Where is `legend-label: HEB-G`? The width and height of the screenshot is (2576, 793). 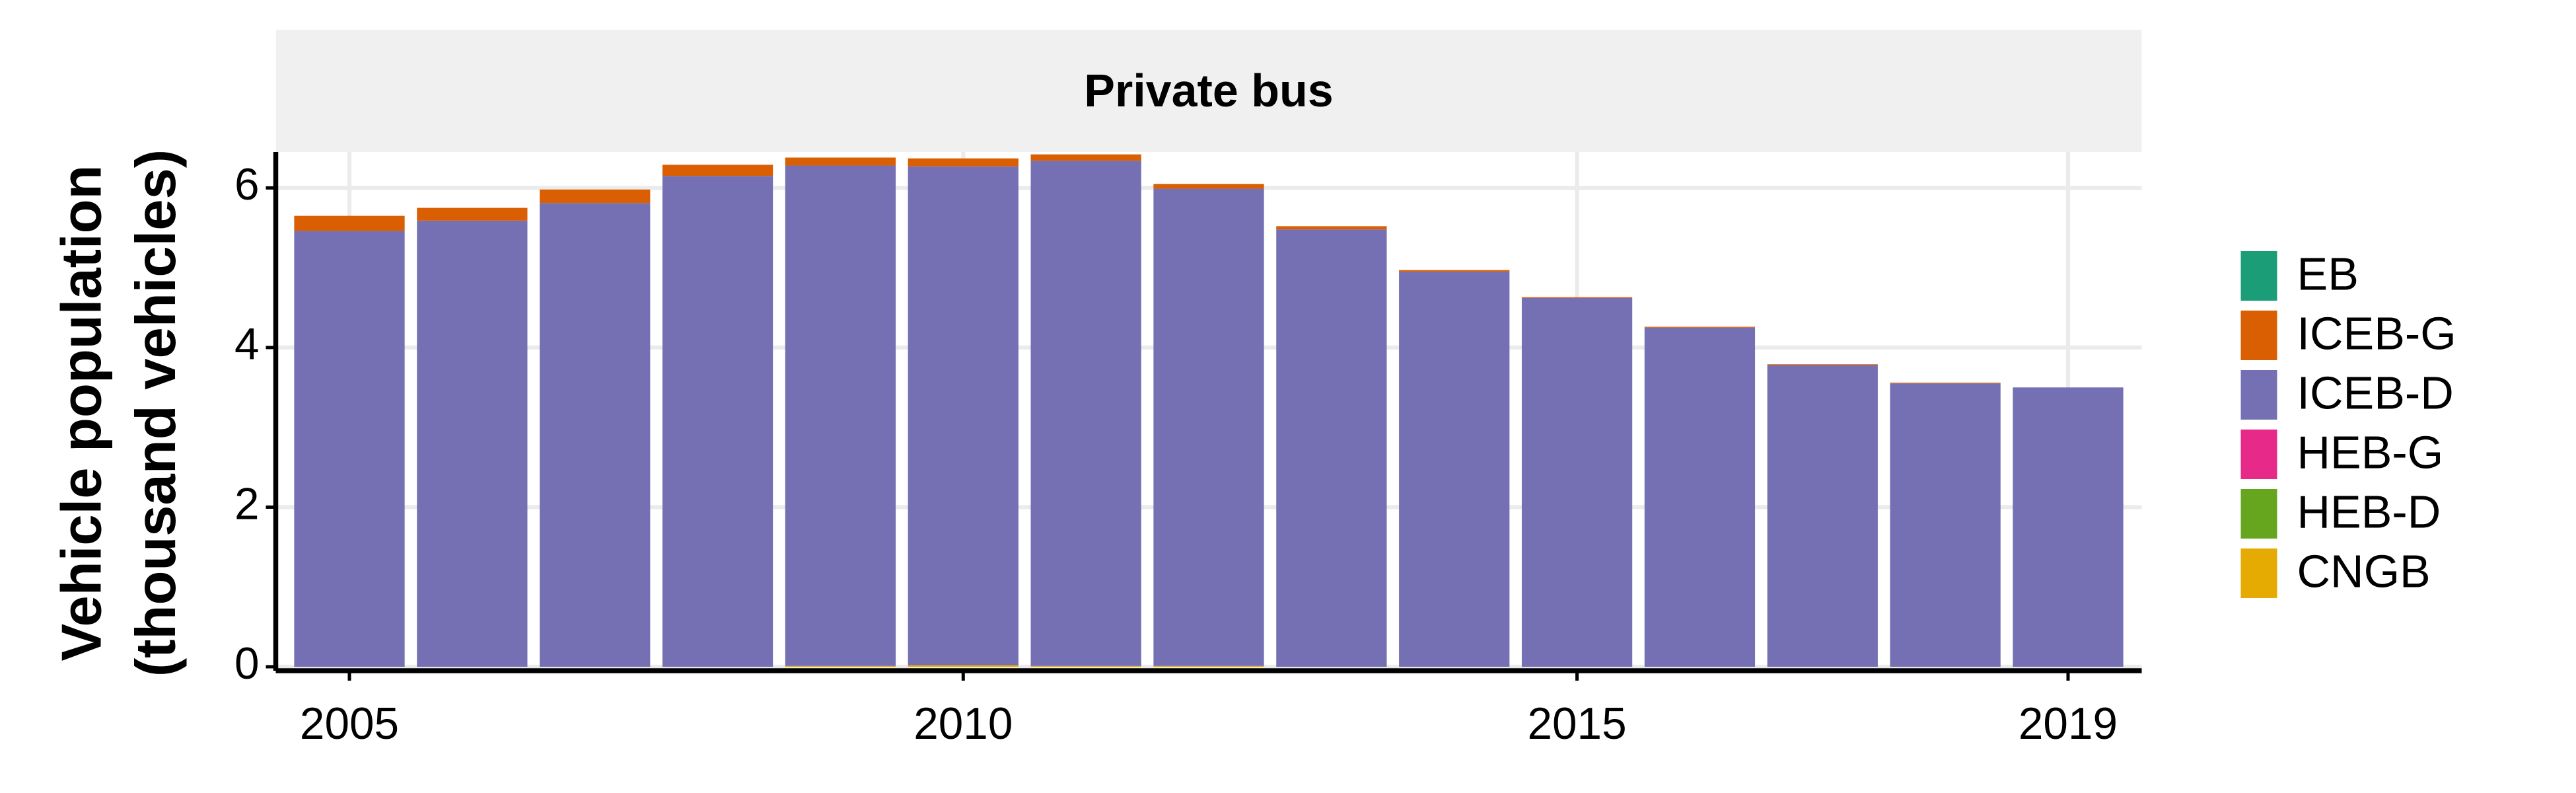 legend-label: HEB-G is located at coordinates (2371, 452).